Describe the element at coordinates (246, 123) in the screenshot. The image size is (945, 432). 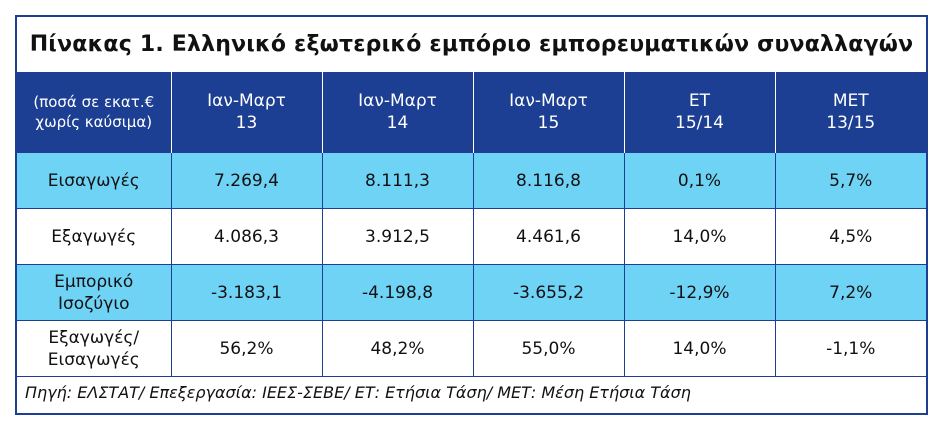
I see `header-line2: 13` at that location.